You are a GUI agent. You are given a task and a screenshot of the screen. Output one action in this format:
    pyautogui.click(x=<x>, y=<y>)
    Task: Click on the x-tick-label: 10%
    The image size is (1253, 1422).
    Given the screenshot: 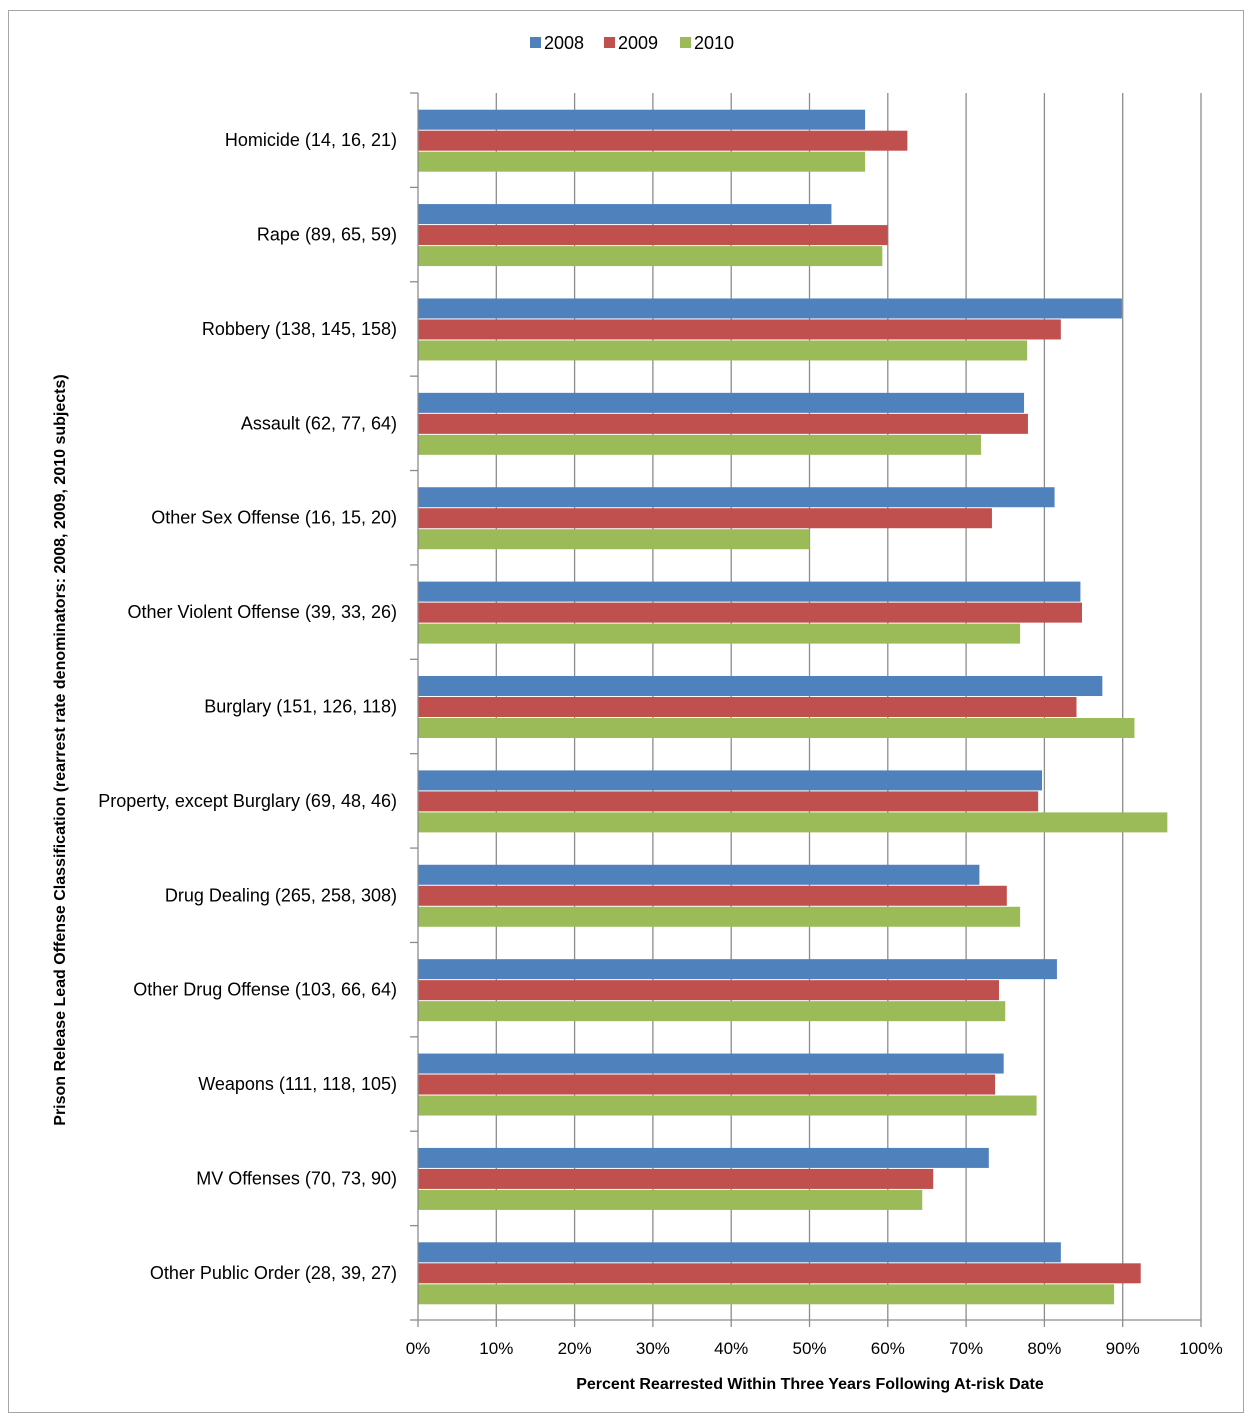 What is the action you would take?
    pyautogui.click(x=496, y=1348)
    